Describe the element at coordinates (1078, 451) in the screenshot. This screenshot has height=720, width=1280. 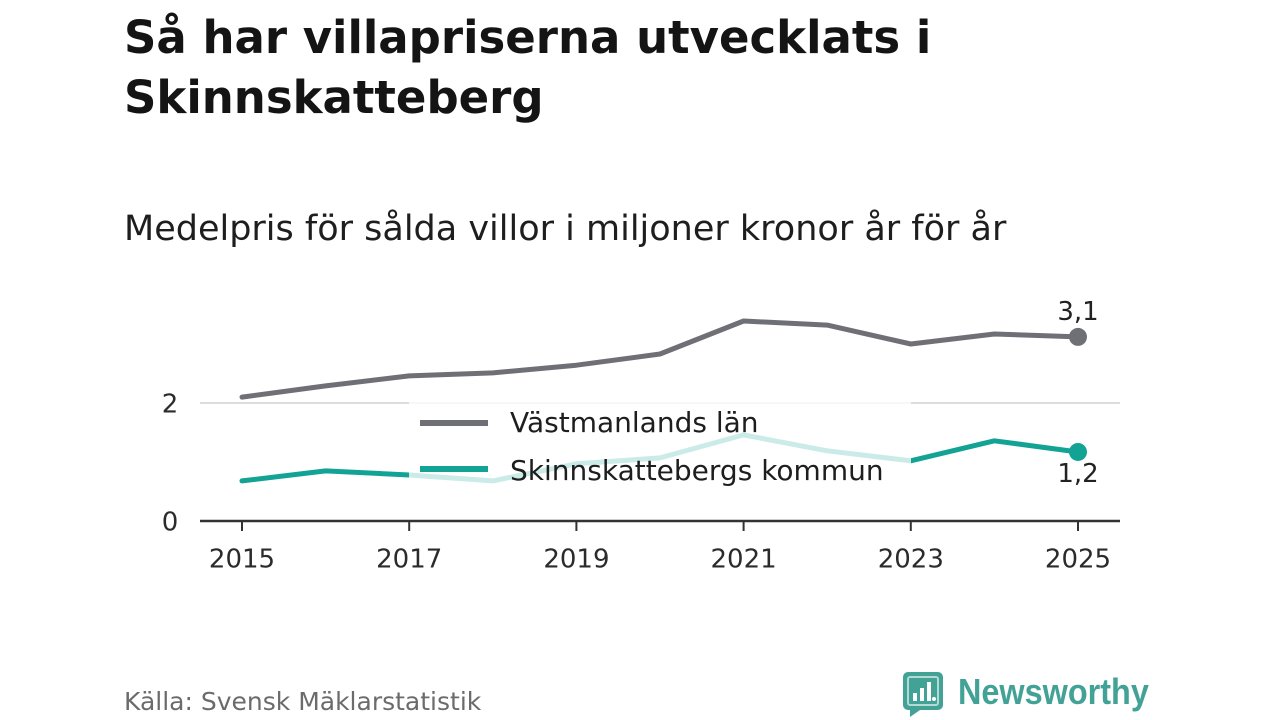
I see `series-end-point-skinnskattebergs-kommun` at that location.